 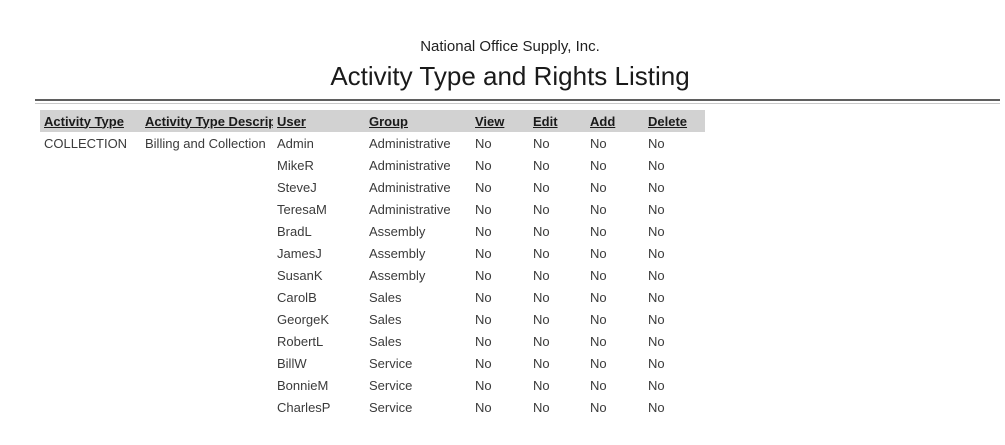 I want to click on header-divider, so click(x=517, y=101).